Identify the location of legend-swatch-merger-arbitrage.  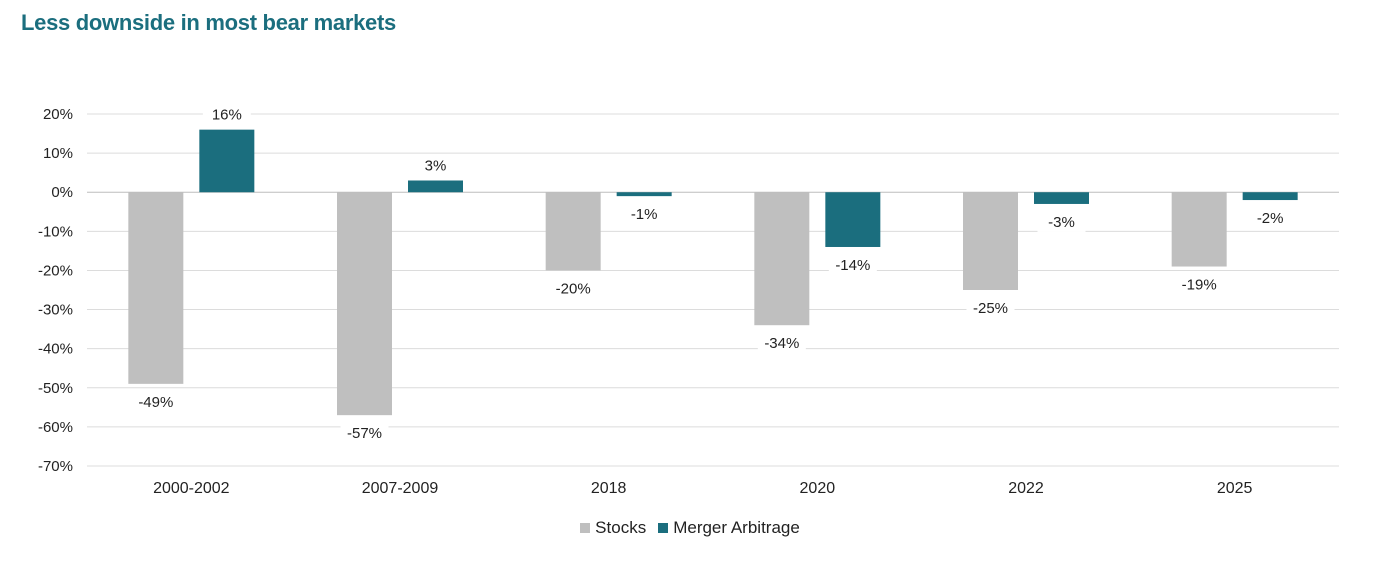
(663, 528).